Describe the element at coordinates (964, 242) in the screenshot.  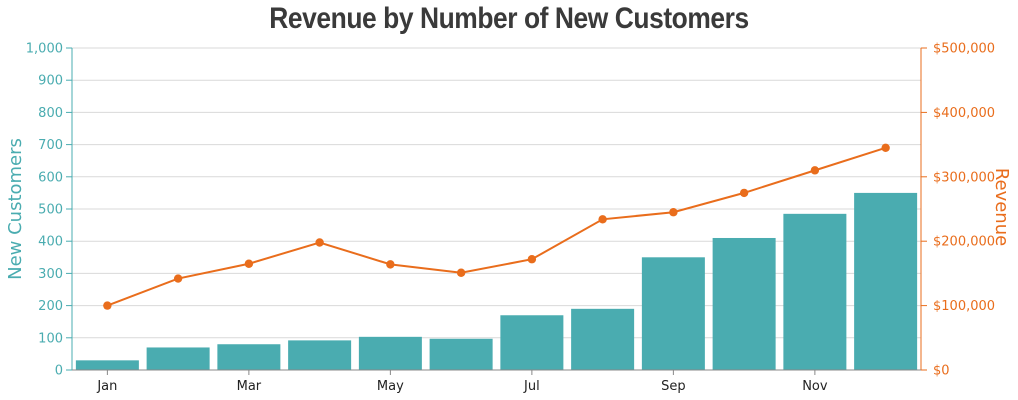
I see `y-right-tick-label: $200,000` at that location.